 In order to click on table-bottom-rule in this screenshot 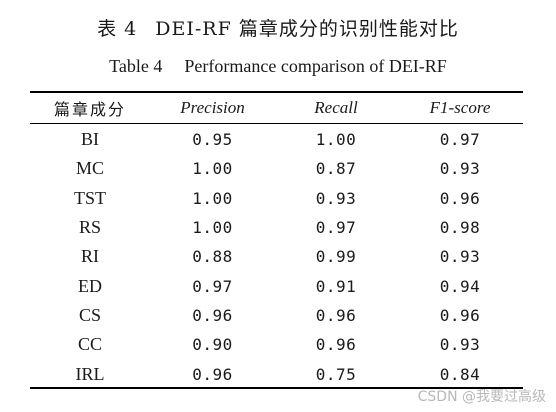, I will do `click(276, 388)`.